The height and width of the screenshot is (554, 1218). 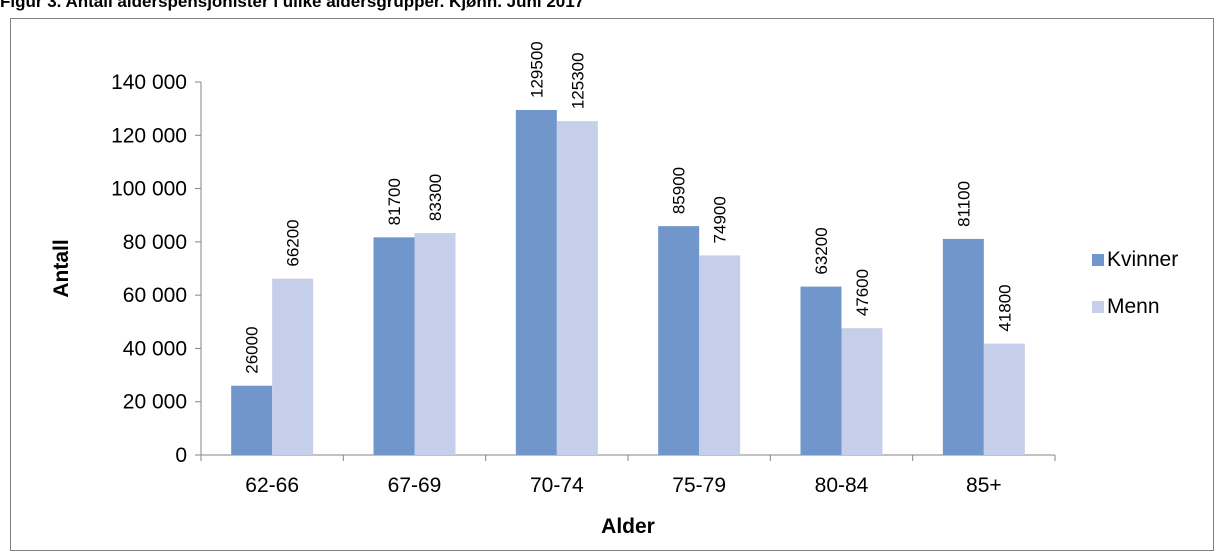 What do you see at coordinates (252, 349) in the screenshot?
I see `data-label: 26000` at bounding box center [252, 349].